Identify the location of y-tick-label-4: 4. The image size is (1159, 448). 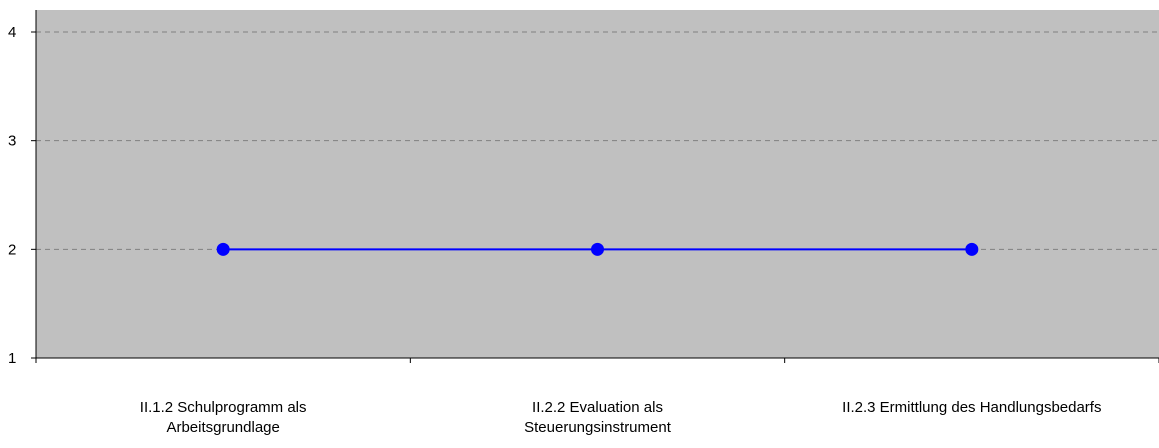
(12, 32).